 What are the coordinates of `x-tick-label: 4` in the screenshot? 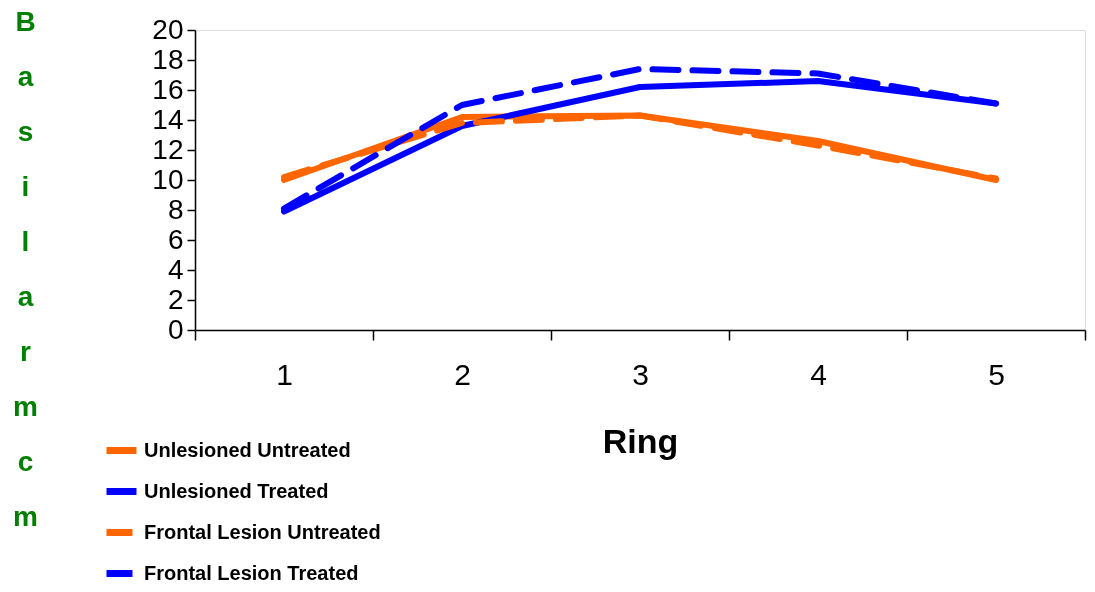 It's located at (818, 374).